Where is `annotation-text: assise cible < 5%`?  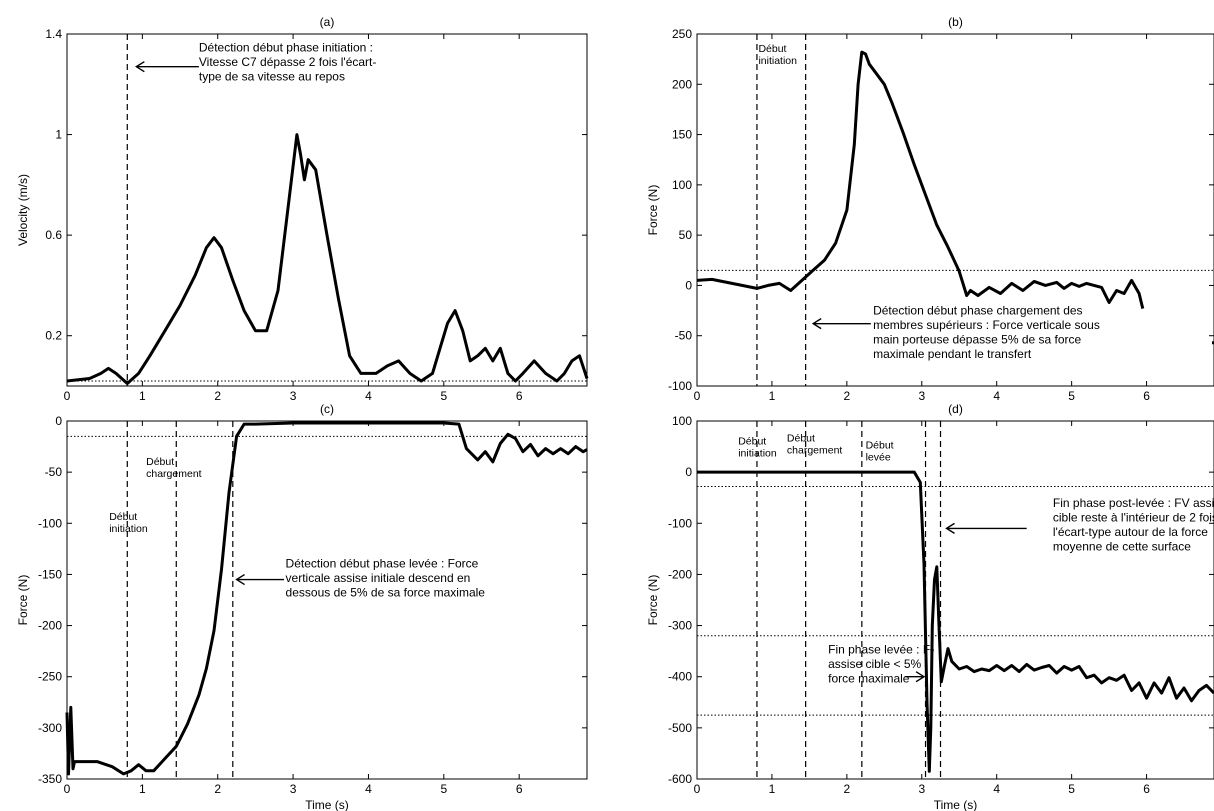
annotation-text: assise cible < 5% is located at coordinates (874, 664).